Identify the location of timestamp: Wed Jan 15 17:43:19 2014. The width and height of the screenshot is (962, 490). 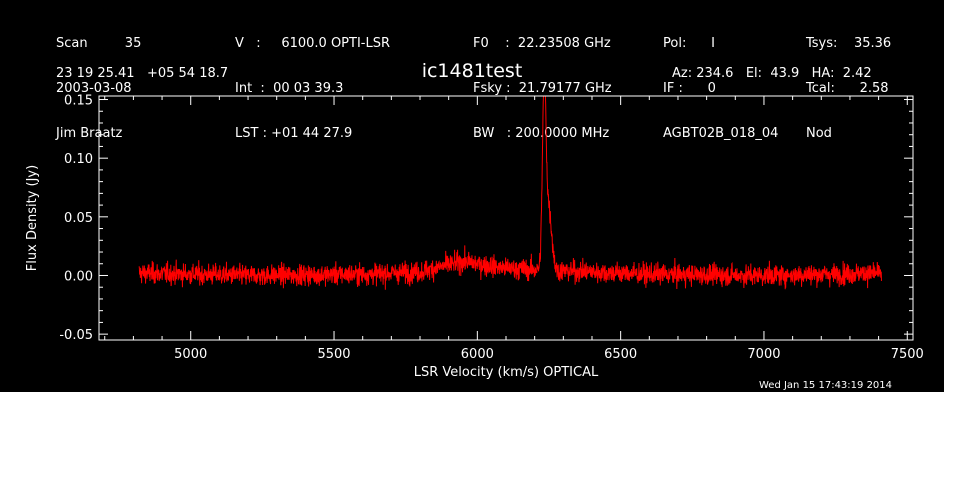
(826, 385).